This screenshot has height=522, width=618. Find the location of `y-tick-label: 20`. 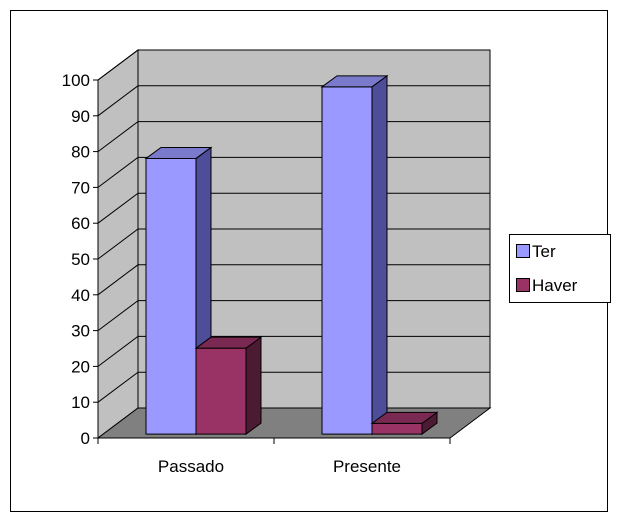

y-tick-label: 20 is located at coordinates (80, 366).